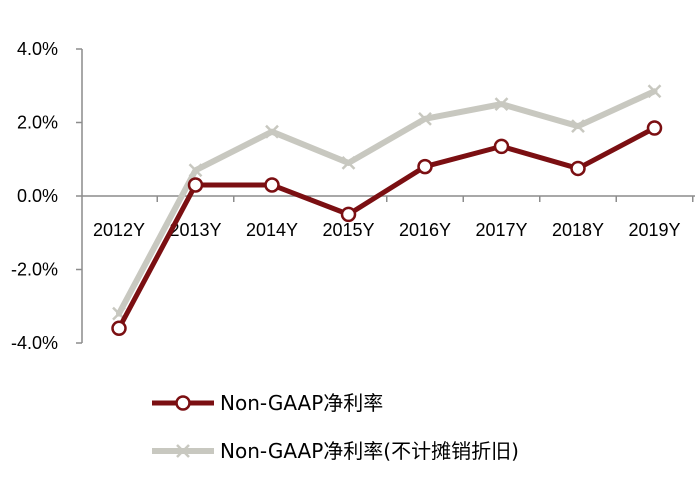 Image resolution: width=700 pixels, height=504 pixels. Describe the element at coordinates (348, 230) in the screenshot. I see `x-tick-label: 2015Y` at that location.